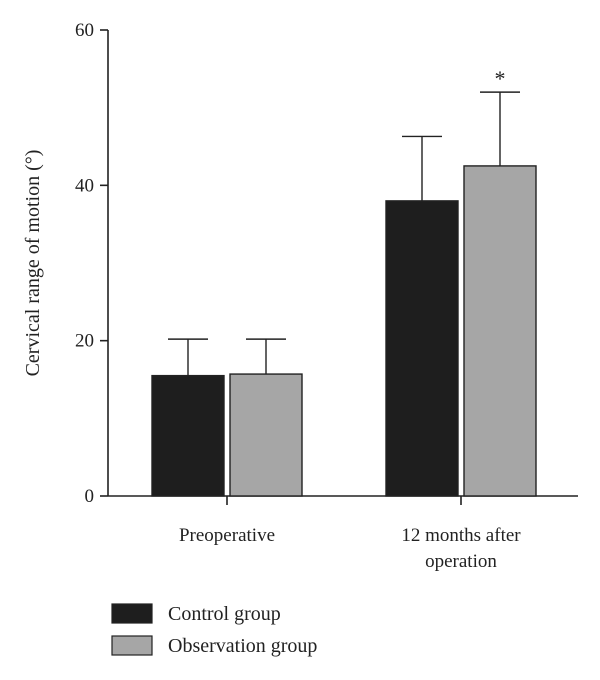  Describe the element at coordinates (214, 630) in the screenshot. I see `legend: Control group Observation group` at that location.